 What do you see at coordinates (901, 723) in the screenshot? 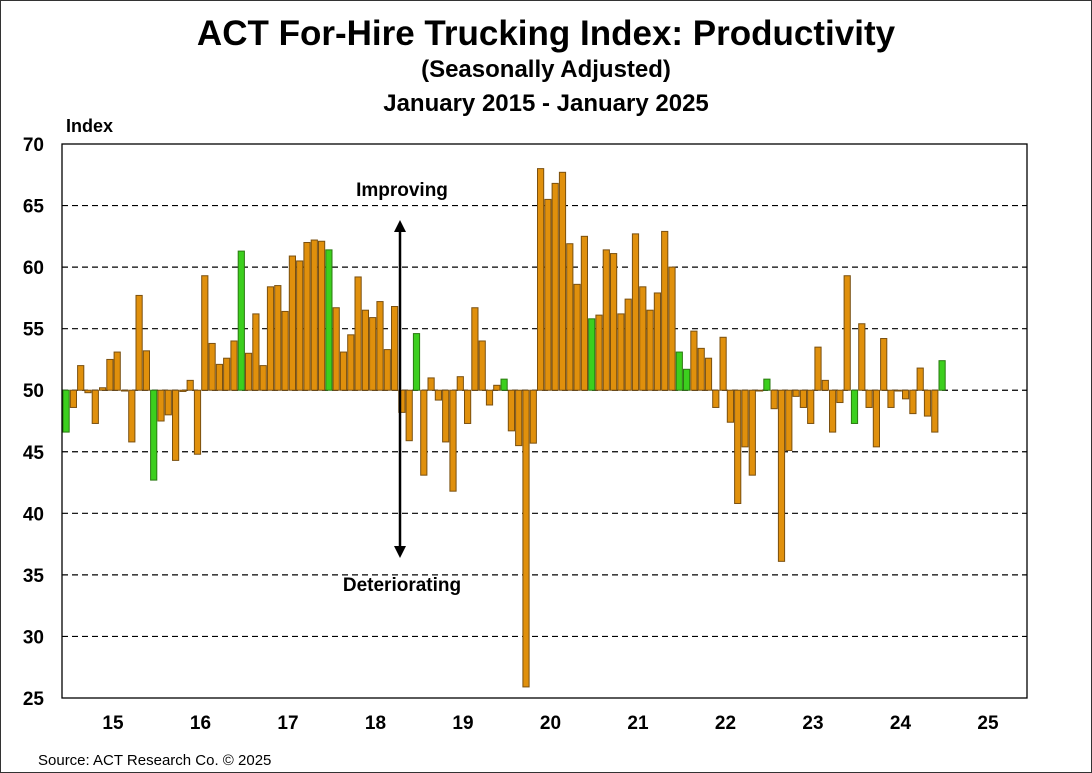
I see `x-tick-label: 24` at bounding box center [901, 723].